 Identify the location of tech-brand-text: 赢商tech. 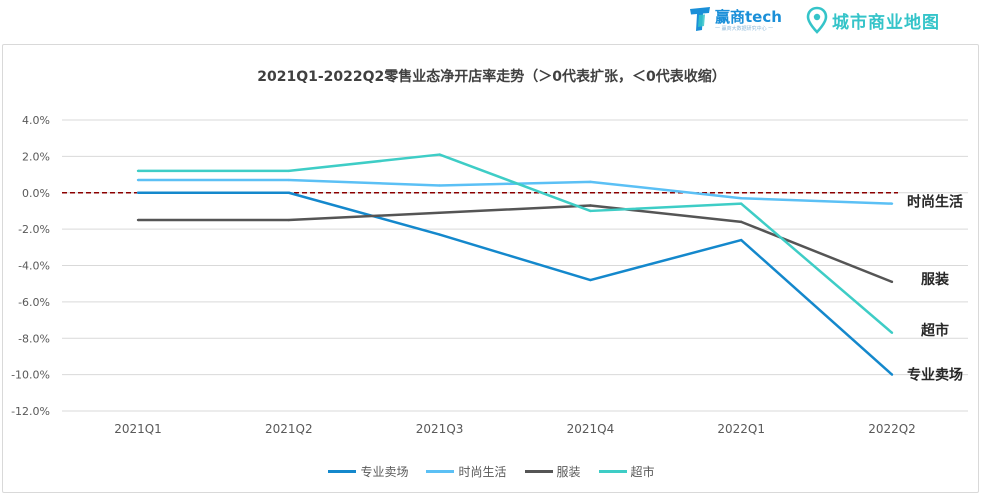
(748, 17).